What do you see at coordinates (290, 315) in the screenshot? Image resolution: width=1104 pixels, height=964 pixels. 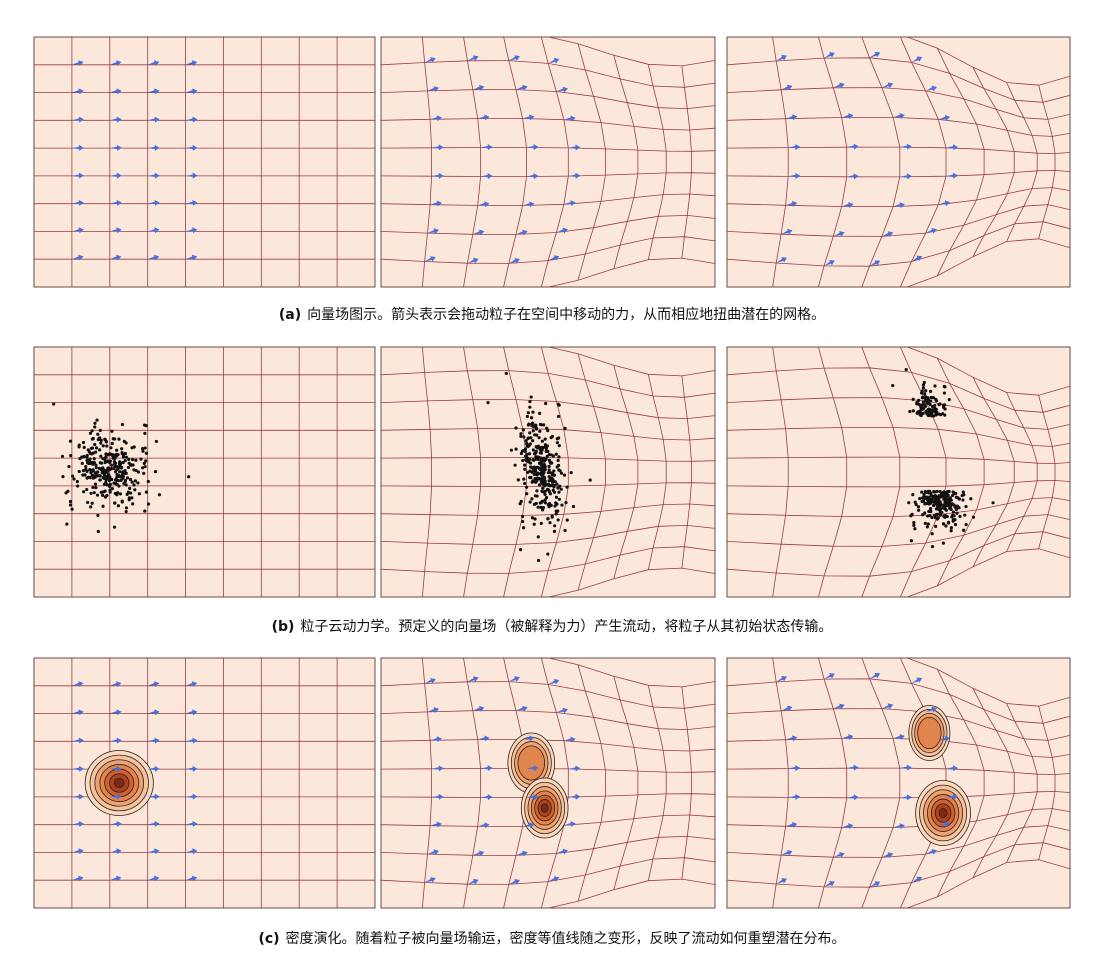 I see `caption-label: (a)` at bounding box center [290, 315].